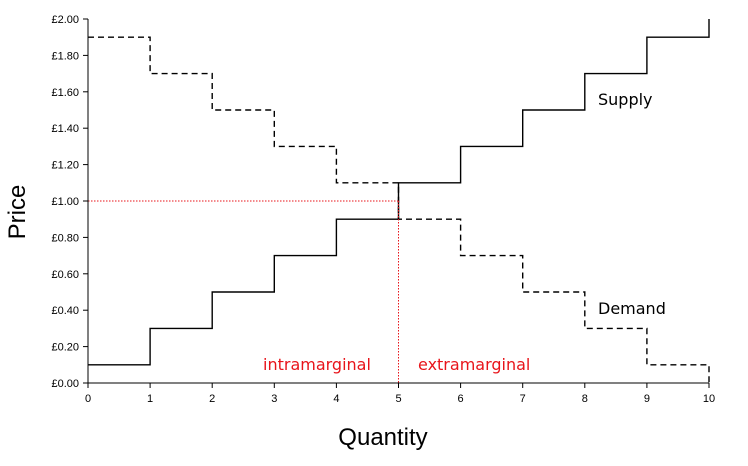 The width and height of the screenshot is (748, 466). Describe the element at coordinates (585, 399) in the screenshot. I see `x-tick-label: 8` at that location.